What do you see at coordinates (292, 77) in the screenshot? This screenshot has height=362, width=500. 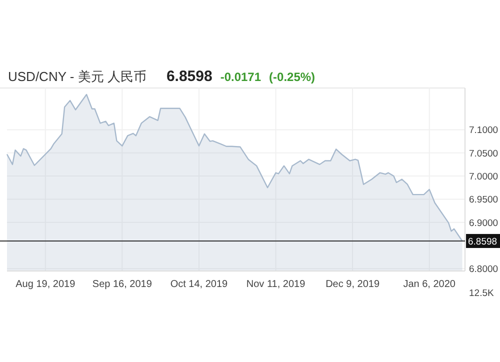 I see `text: (-0.25%)` at bounding box center [292, 77].